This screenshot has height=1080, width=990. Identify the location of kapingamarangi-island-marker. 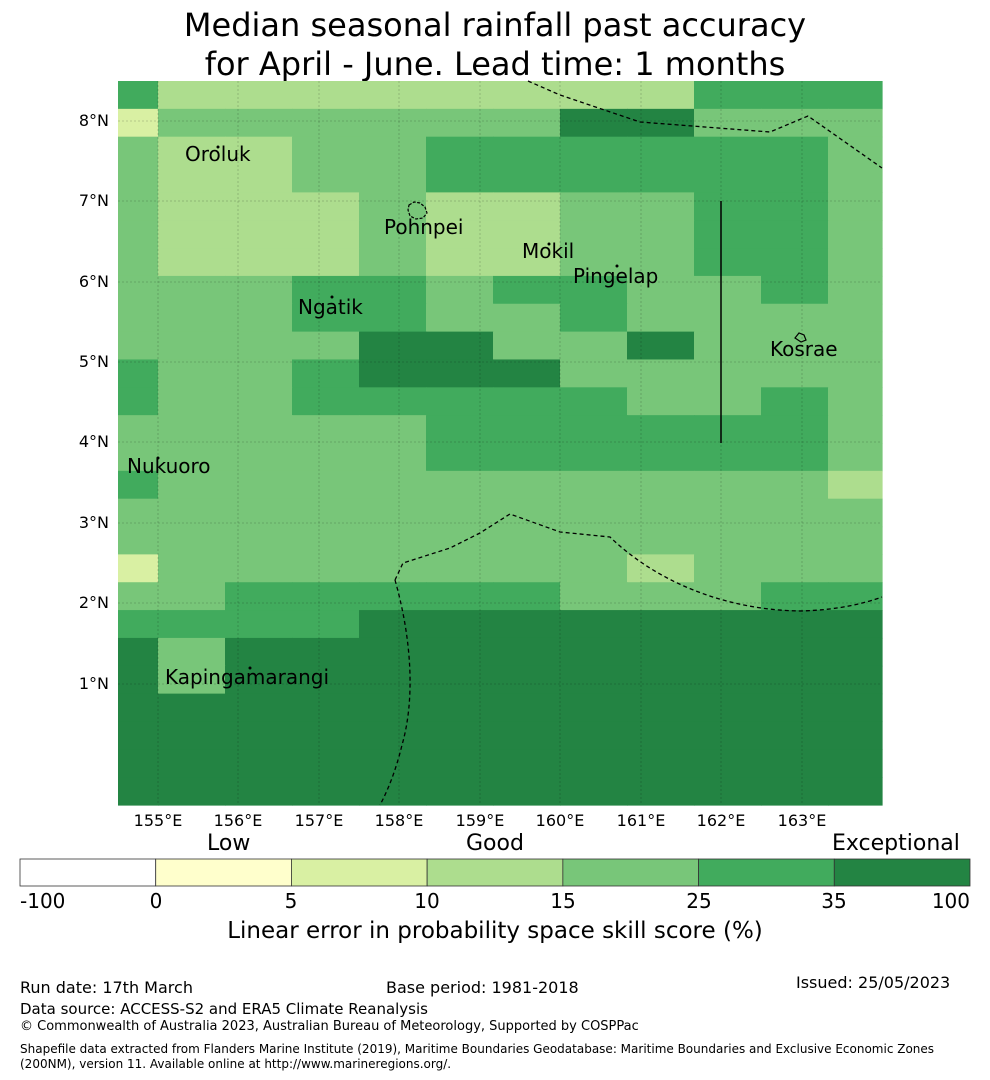
(250, 668).